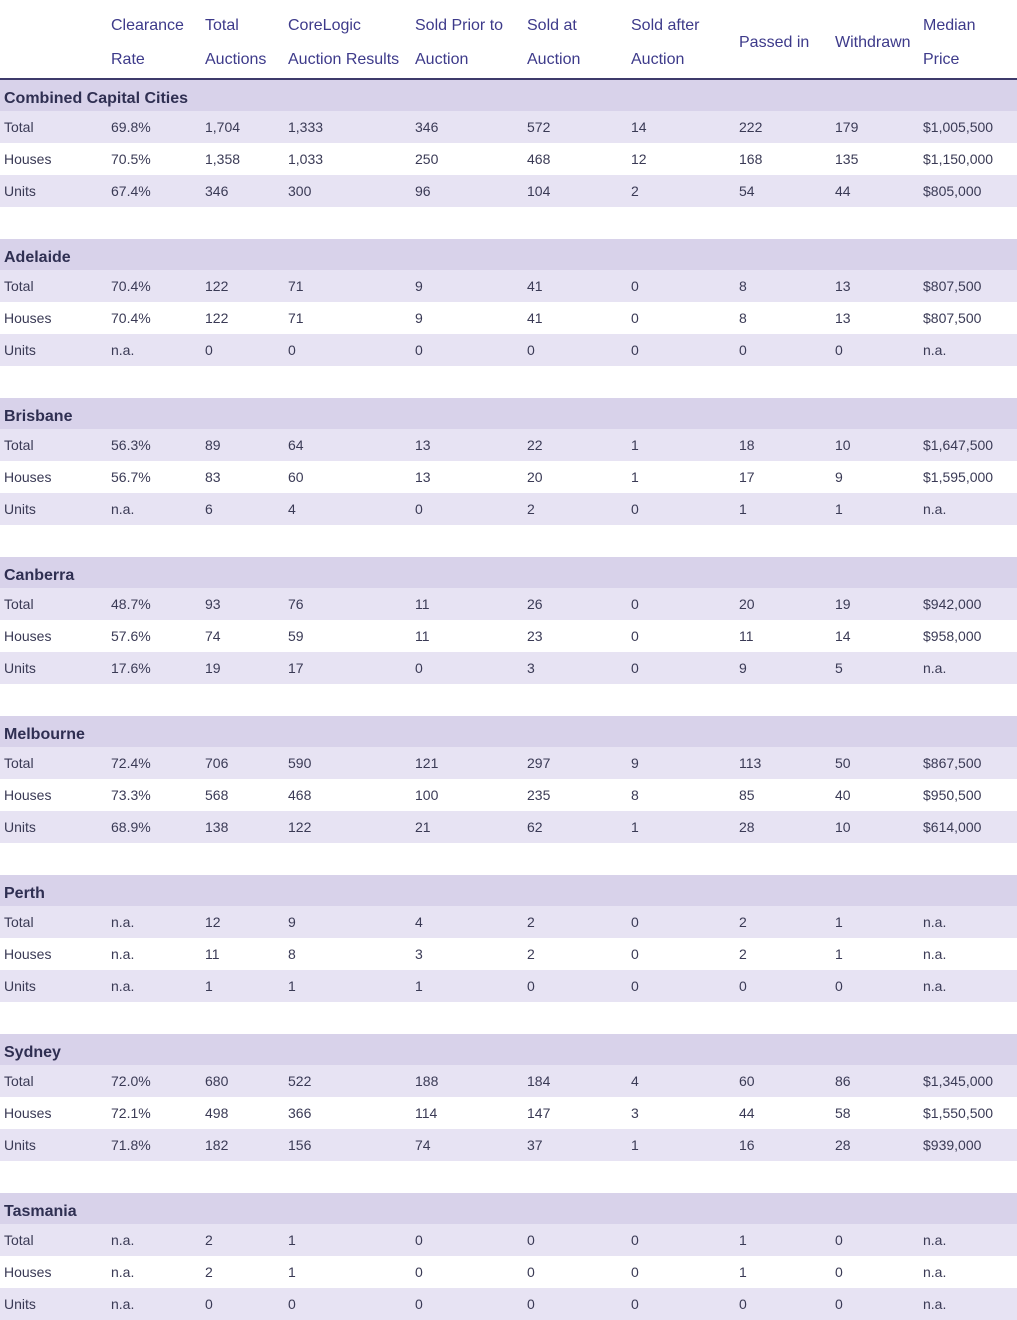 Image resolution: width=1017 pixels, height=1320 pixels. What do you see at coordinates (217, 286) in the screenshot?
I see `cell-total-auctions: 122` at bounding box center [217, 286].